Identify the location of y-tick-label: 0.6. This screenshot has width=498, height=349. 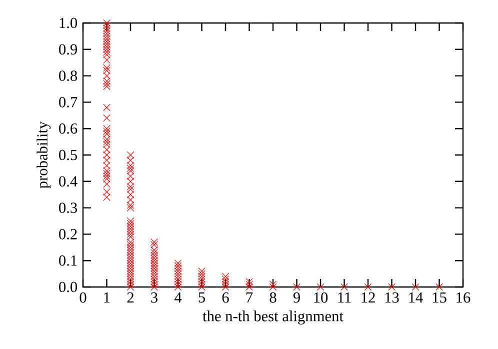
(68, 128).